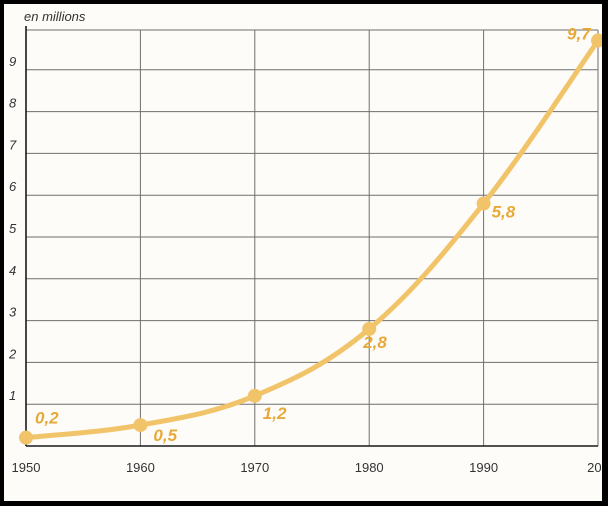 The height and width of the screenshot is (506, 608). Describe the element at coordinates (254, 467) in the screenshot. I see `x-tick-label: 1970` at that location.